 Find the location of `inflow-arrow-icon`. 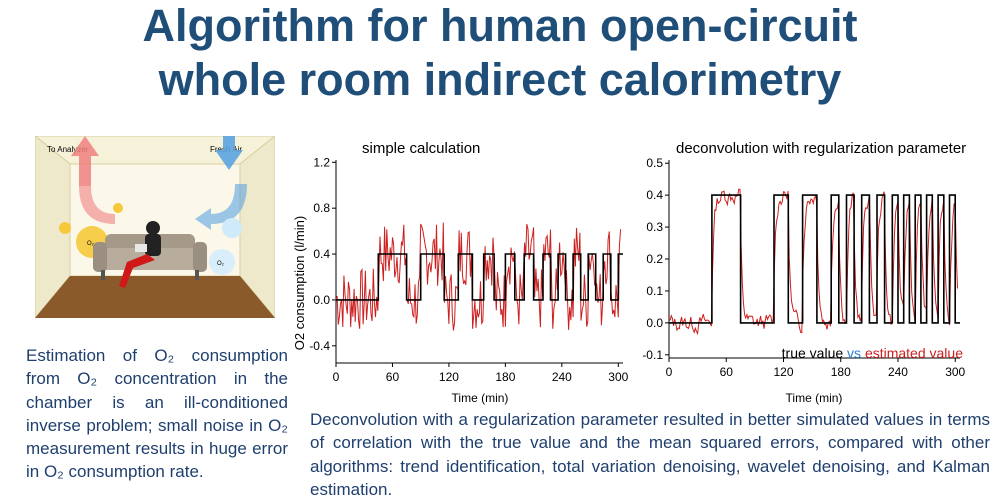

inflow-arrow-icon is located at coordinates (221, 183).